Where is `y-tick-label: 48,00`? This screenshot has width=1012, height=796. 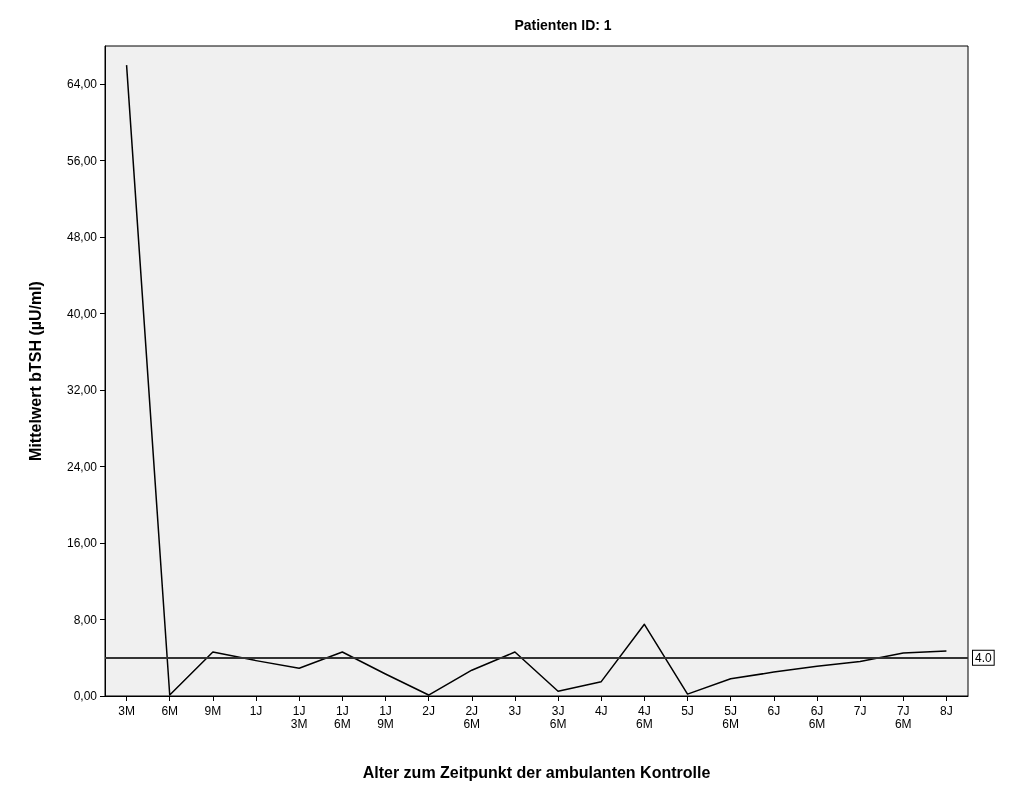 y-tick-label: 48,00 is located at coordinates (82, 237).